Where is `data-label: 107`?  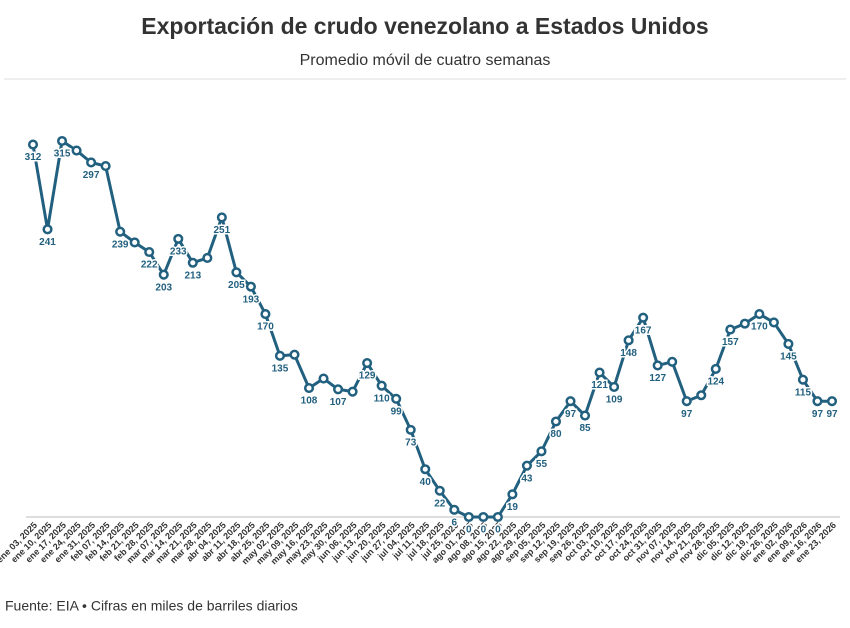
data-label: 107 is located at coordinates (338, 402).